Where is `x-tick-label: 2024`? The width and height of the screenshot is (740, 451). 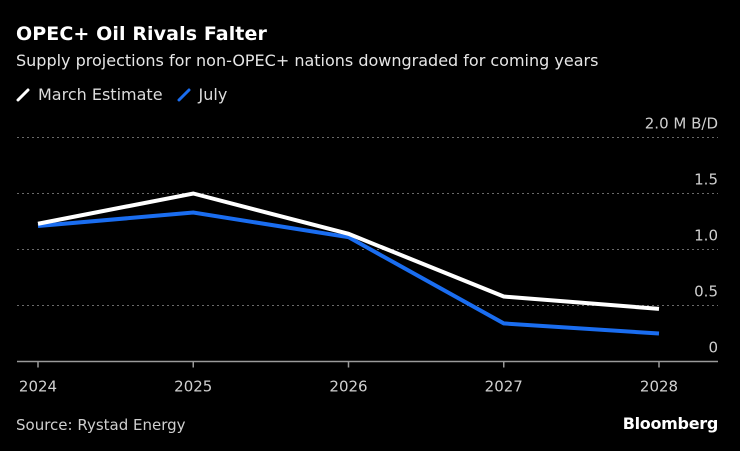
x-tick-label: 2024 is located at coordinates (38, 387).